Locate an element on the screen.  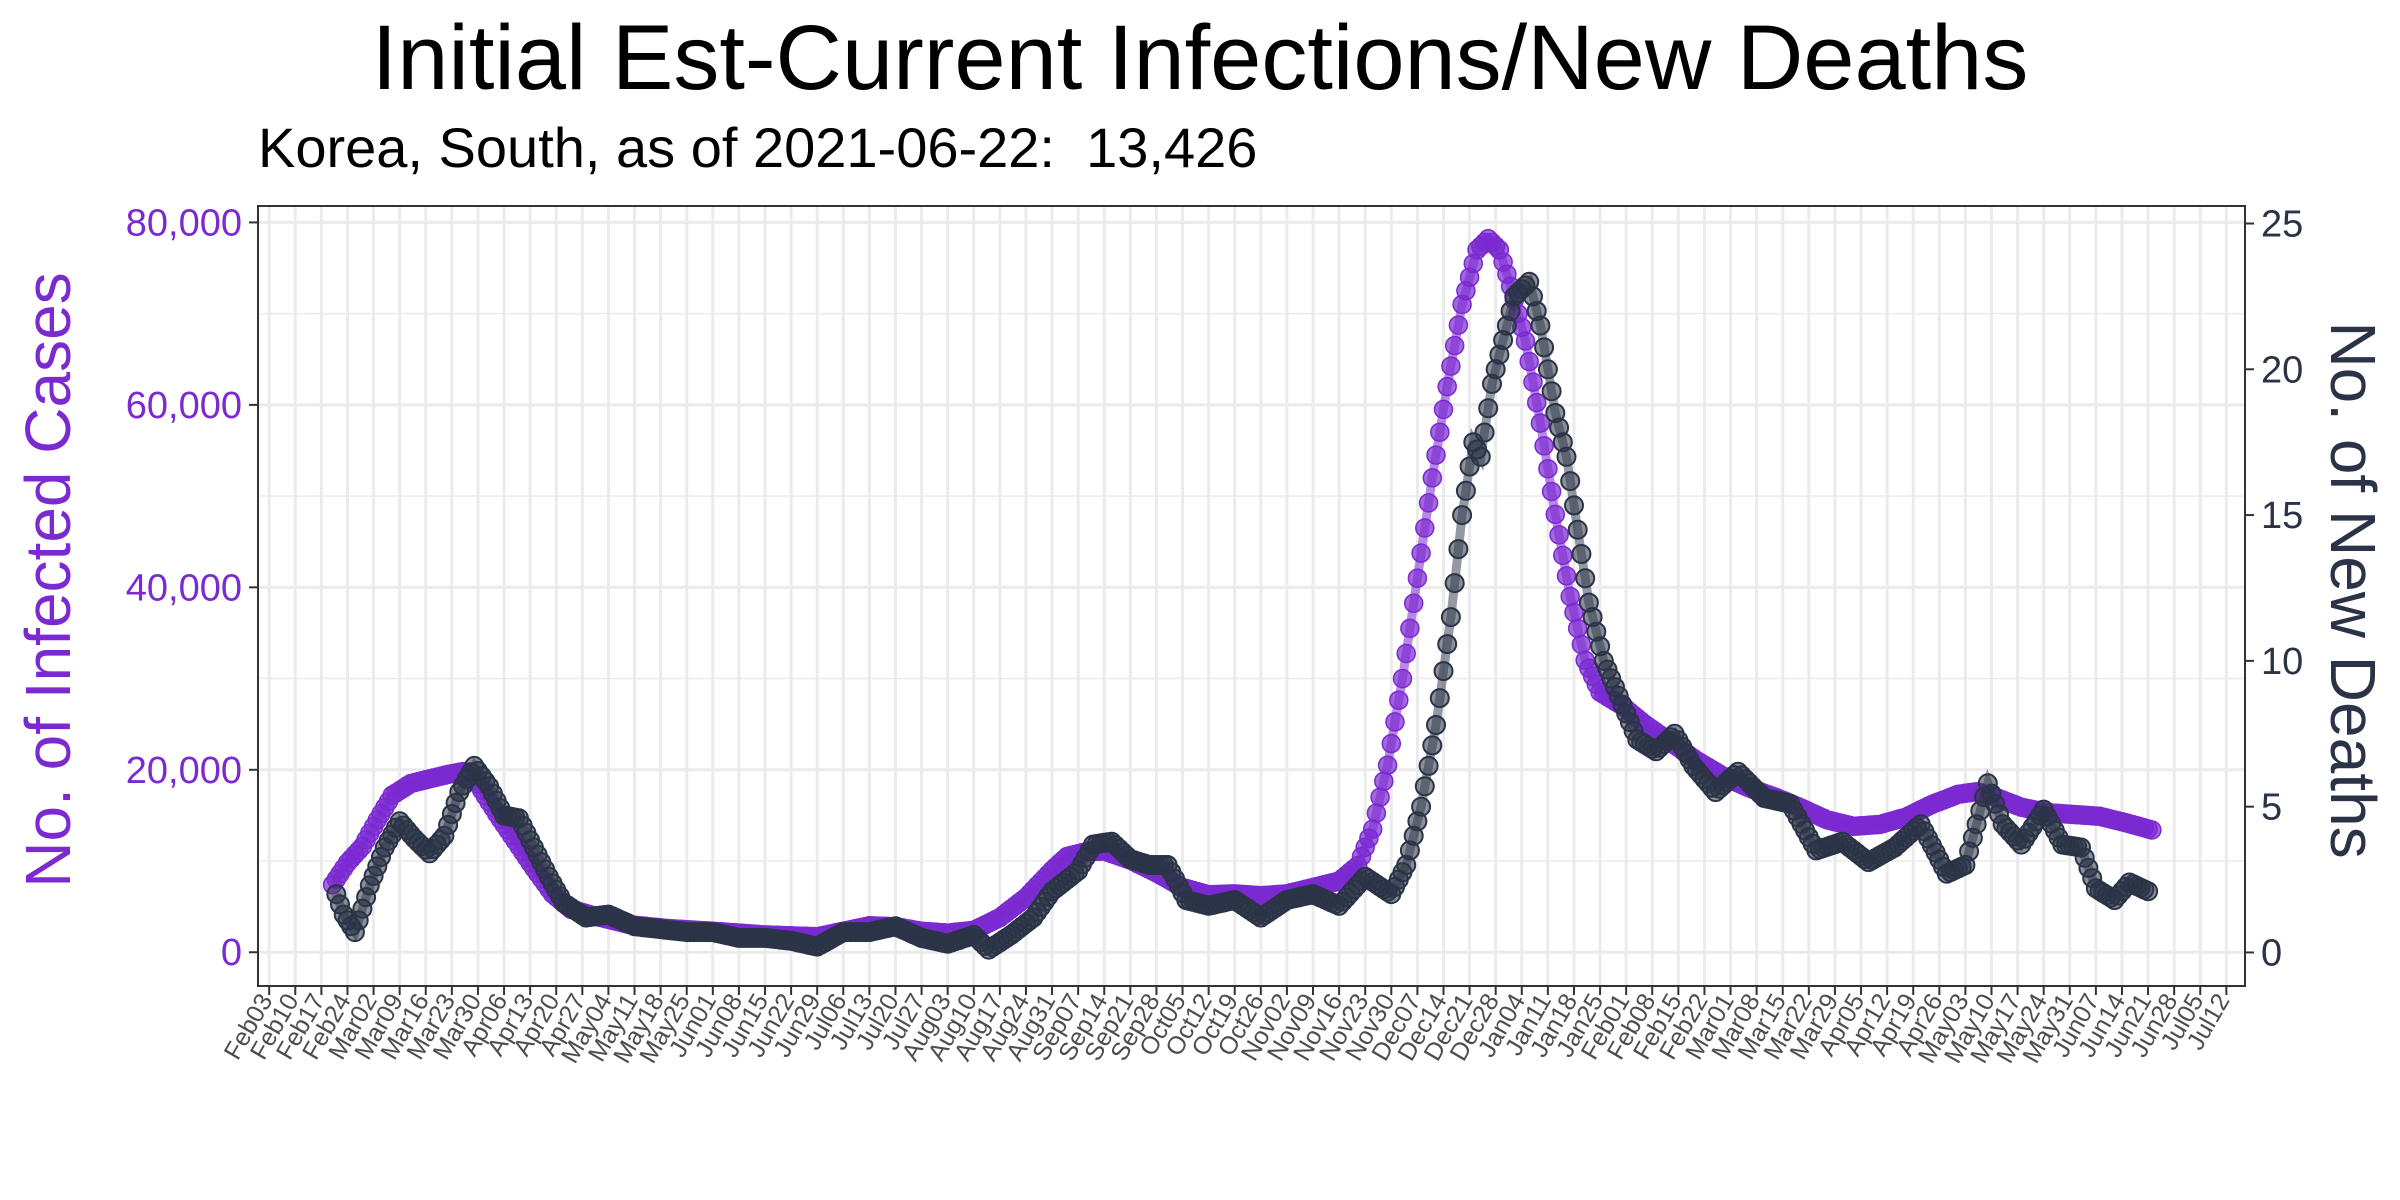
y-right-tick-label: 5 is located at coordinates (2271, 808).